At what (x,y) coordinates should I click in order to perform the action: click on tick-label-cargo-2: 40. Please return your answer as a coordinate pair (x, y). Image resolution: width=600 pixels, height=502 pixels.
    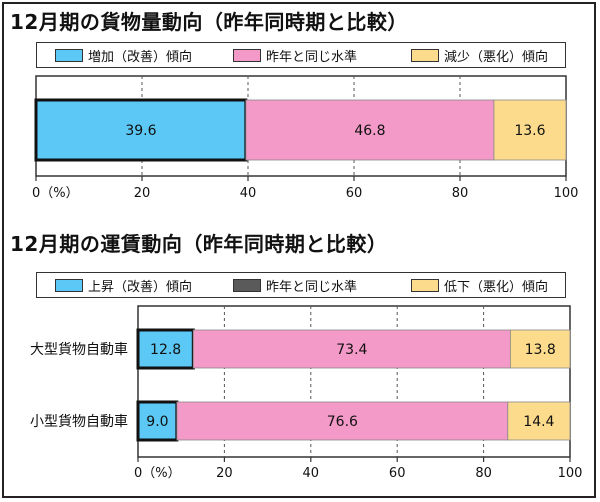
    Looking at the image, I should click on (248, 193).